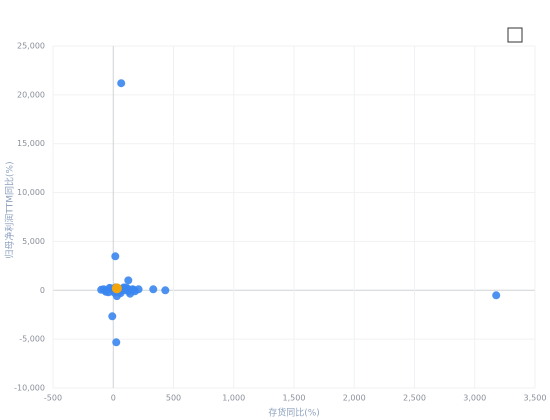 The width and height of the screenshot is (550, 420). I want to click on y-tick-label: 25,000, so click(31, 46).